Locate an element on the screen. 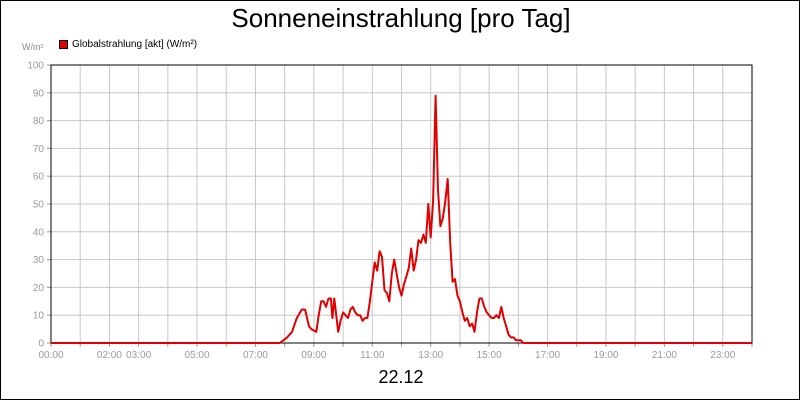 This screenshot has width=800, height=401. x-tick-label: 23:00 is located at coordinates (722, 355).